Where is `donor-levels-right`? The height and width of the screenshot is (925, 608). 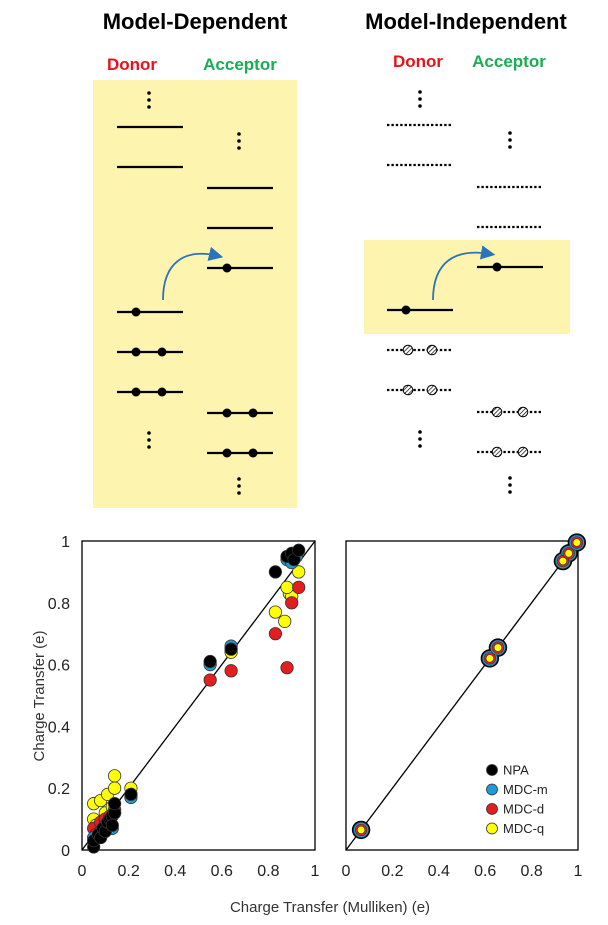
donor-levels-right is located at coordinates (420, 257).